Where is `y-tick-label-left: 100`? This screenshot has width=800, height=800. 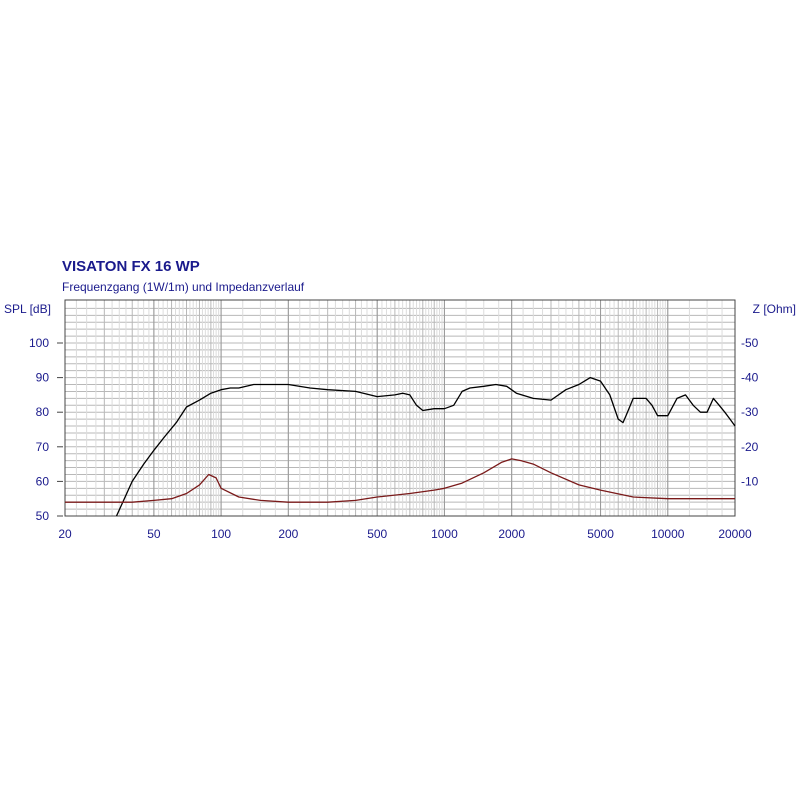 y-tick-label-left: 100 is located at coordinates (39, 343).